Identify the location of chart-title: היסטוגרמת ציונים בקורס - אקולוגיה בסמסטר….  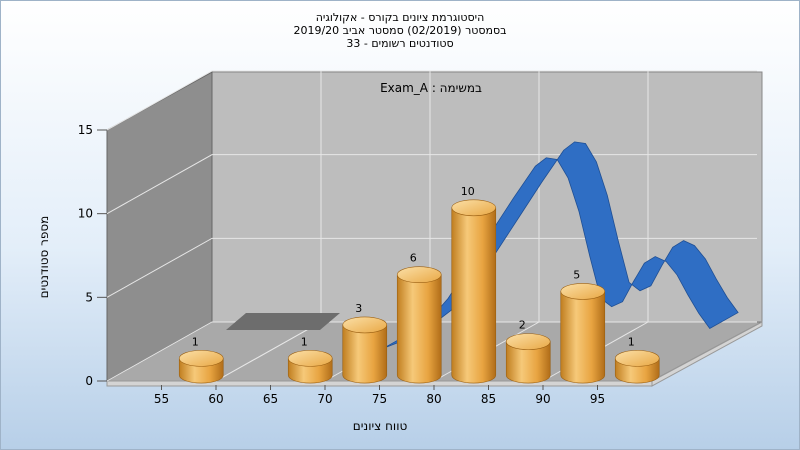
(400, 30).